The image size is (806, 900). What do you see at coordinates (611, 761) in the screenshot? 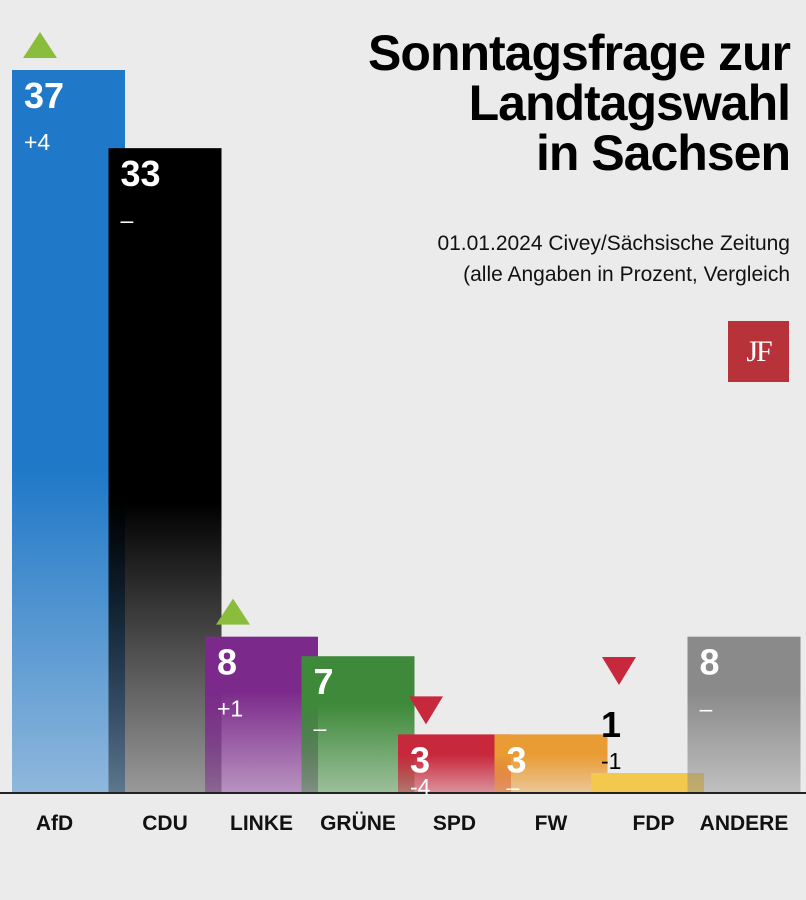
I see `change-label-fdp: -1` at bounding box center [611, 761].